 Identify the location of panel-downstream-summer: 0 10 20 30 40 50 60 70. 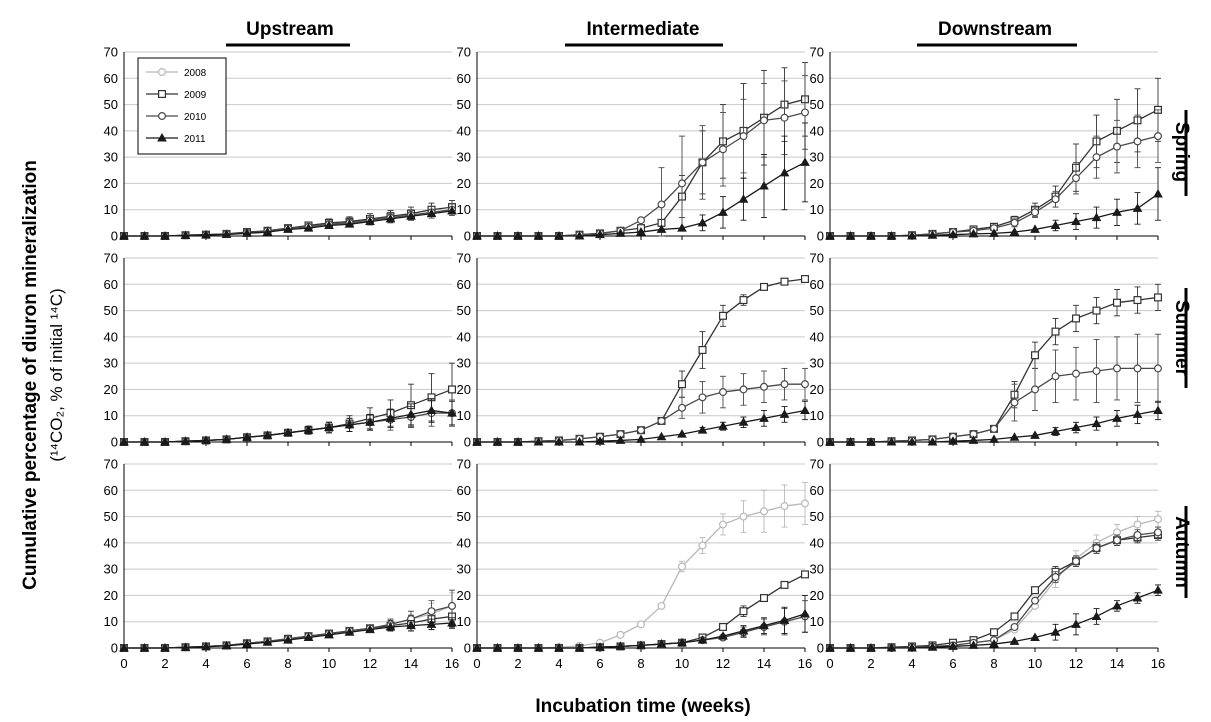
(986, 350).